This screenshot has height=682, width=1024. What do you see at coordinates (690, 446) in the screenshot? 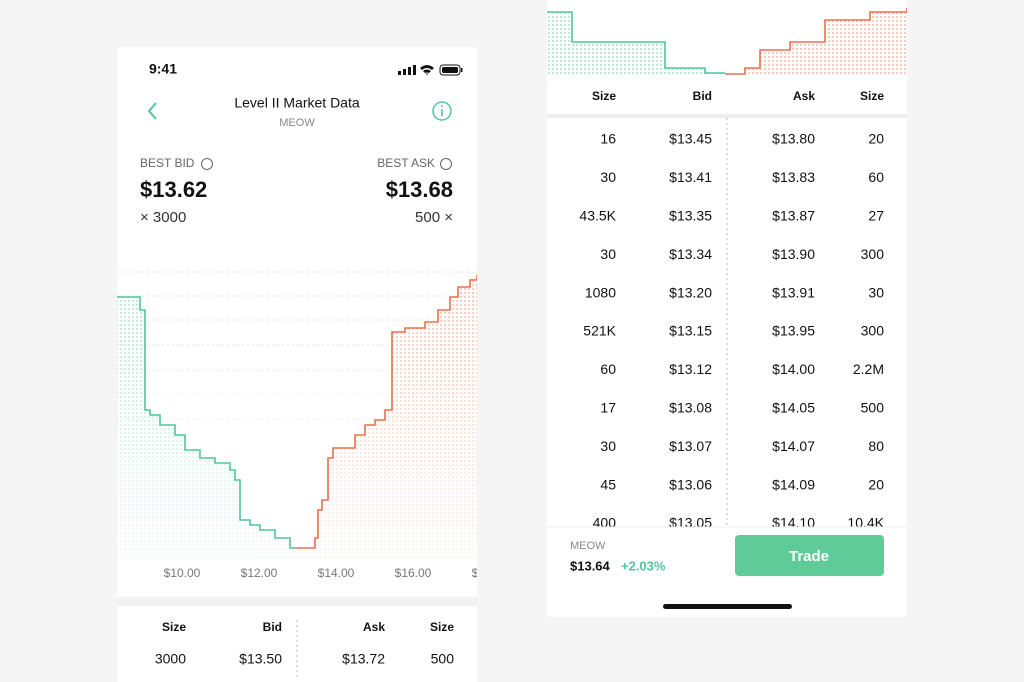
I see `table-cell: $13.07` at bounding box center [690, 446].